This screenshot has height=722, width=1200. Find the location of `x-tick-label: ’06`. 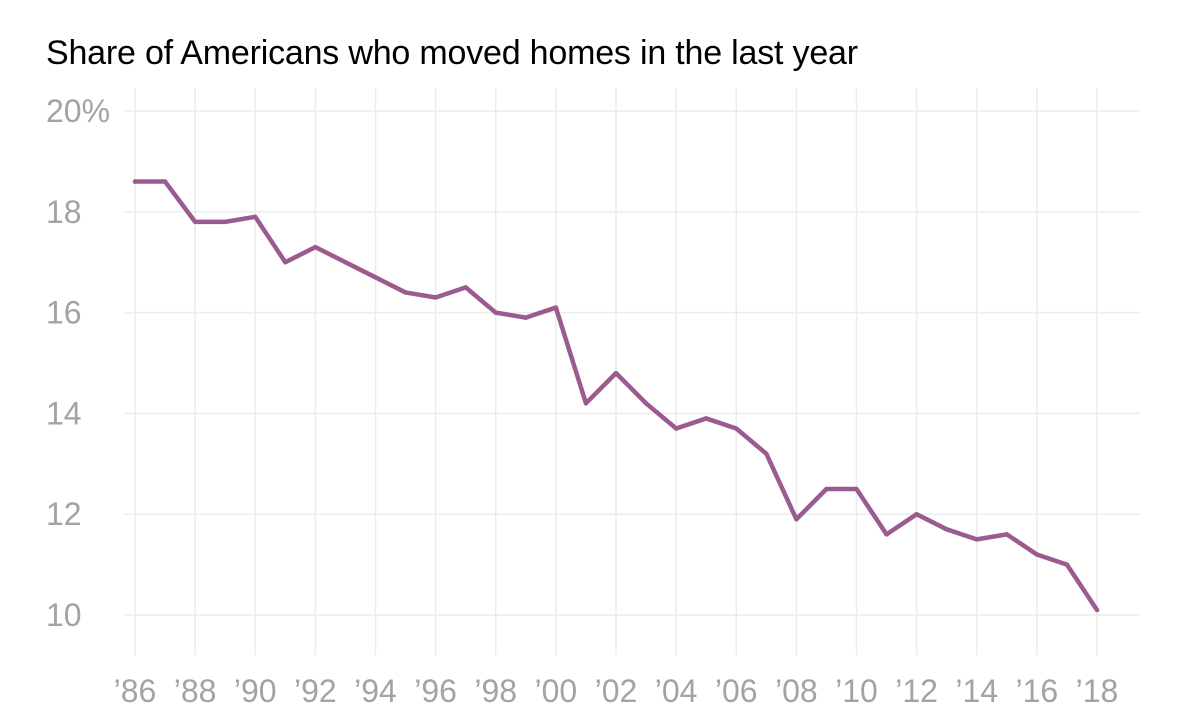

x-tick-label: ’06 is located at coordinates (736, 691).